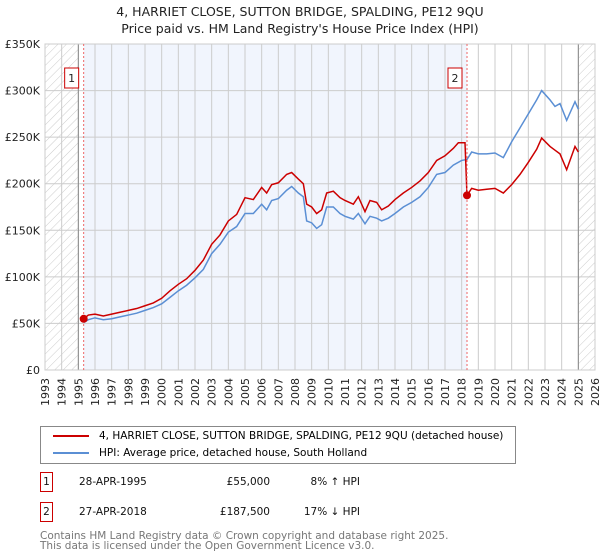  I want to click on x-tick-label: 2007, so click(278, 392).